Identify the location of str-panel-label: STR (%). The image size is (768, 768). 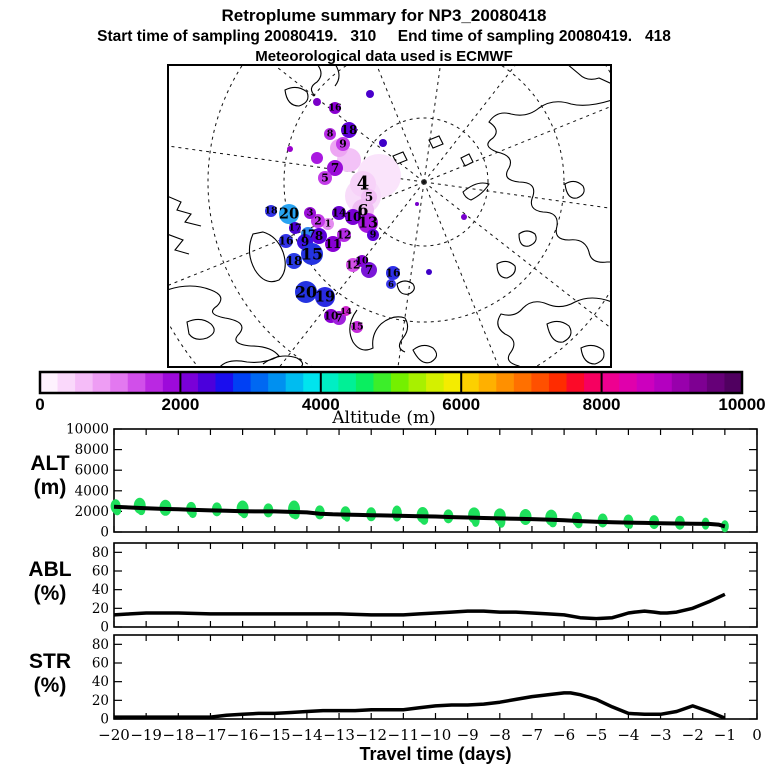
(50, 673).